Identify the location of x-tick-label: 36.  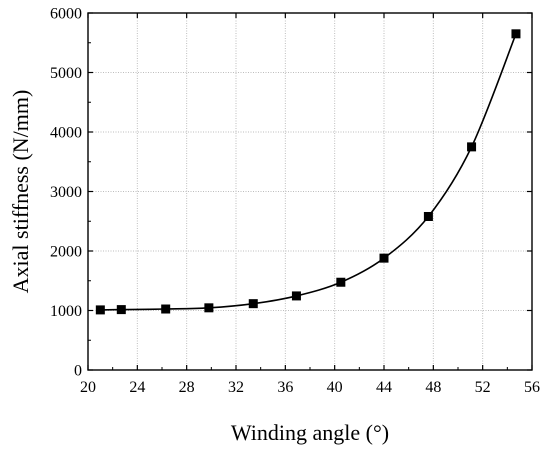
(285, 387).